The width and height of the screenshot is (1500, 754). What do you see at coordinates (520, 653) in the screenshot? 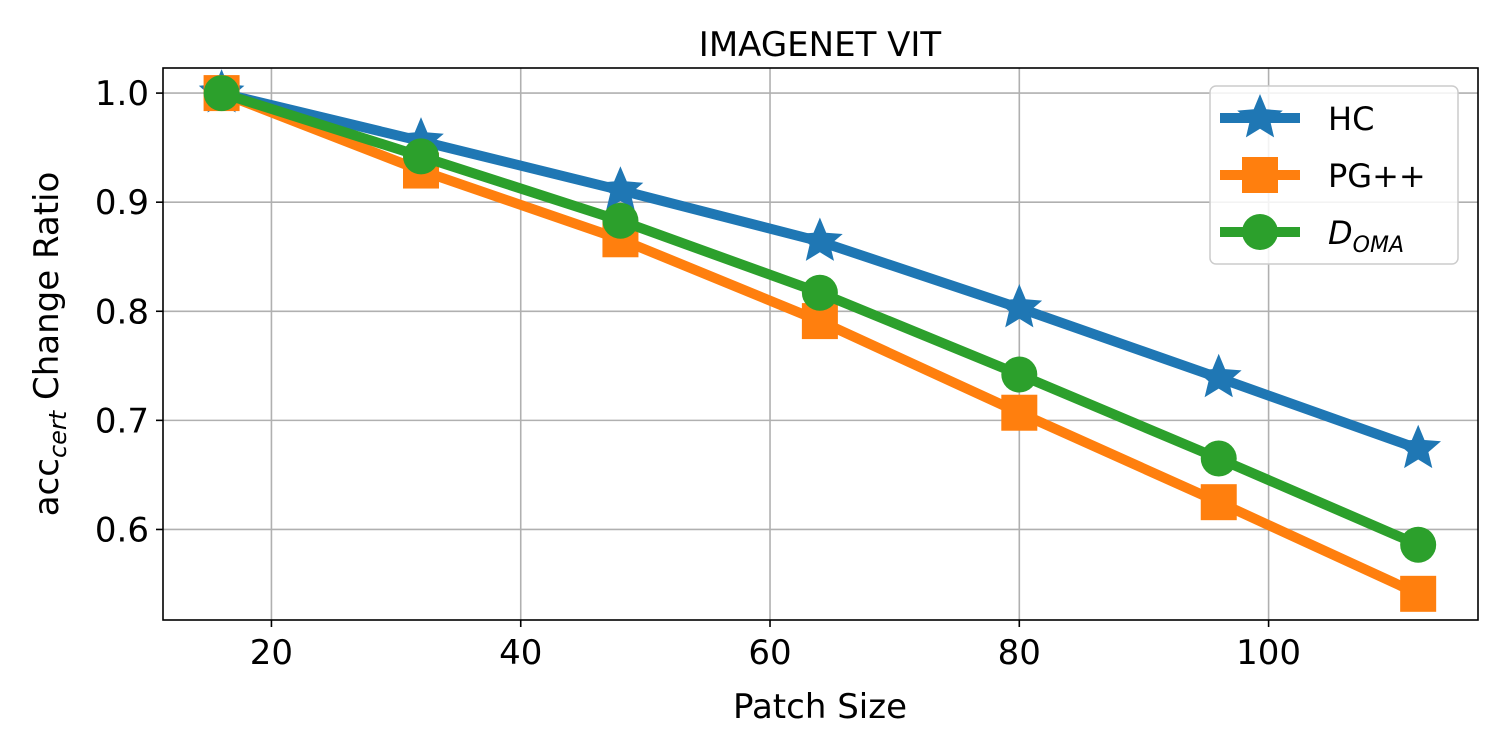
I see `x-tick-label: 40` at bounding box center [520, 653].